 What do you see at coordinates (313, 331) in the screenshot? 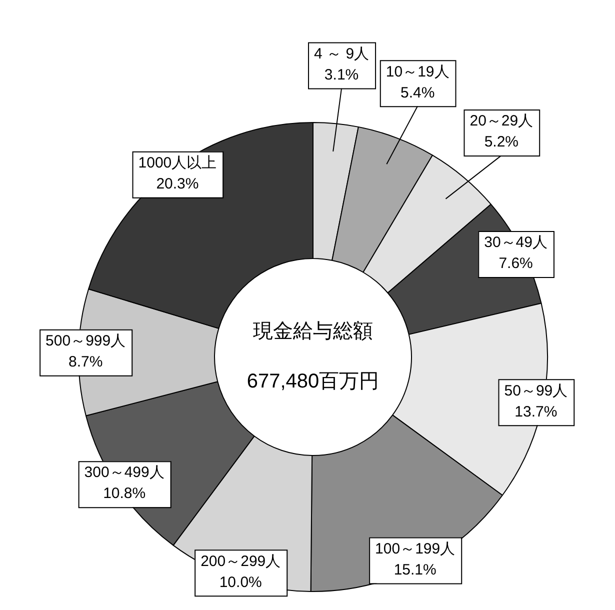
I see `text: 現金給与総額` at bounding box center [313, 331].